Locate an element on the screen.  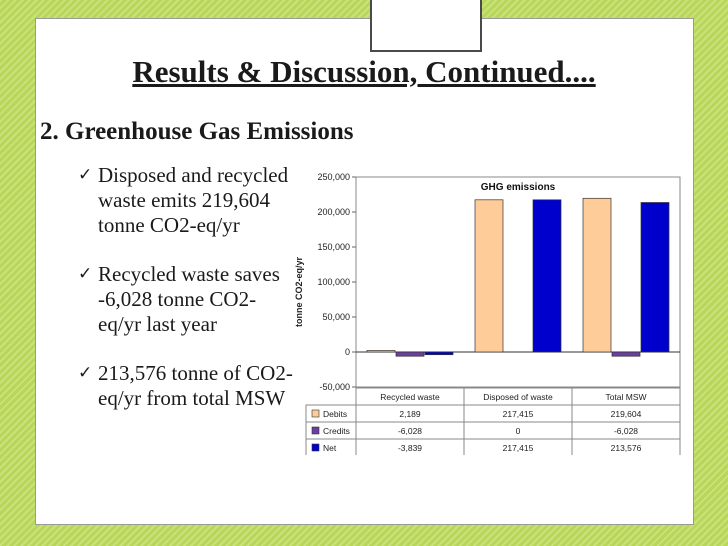
category-label: Recycled waste is located at coordinates (410, 397).